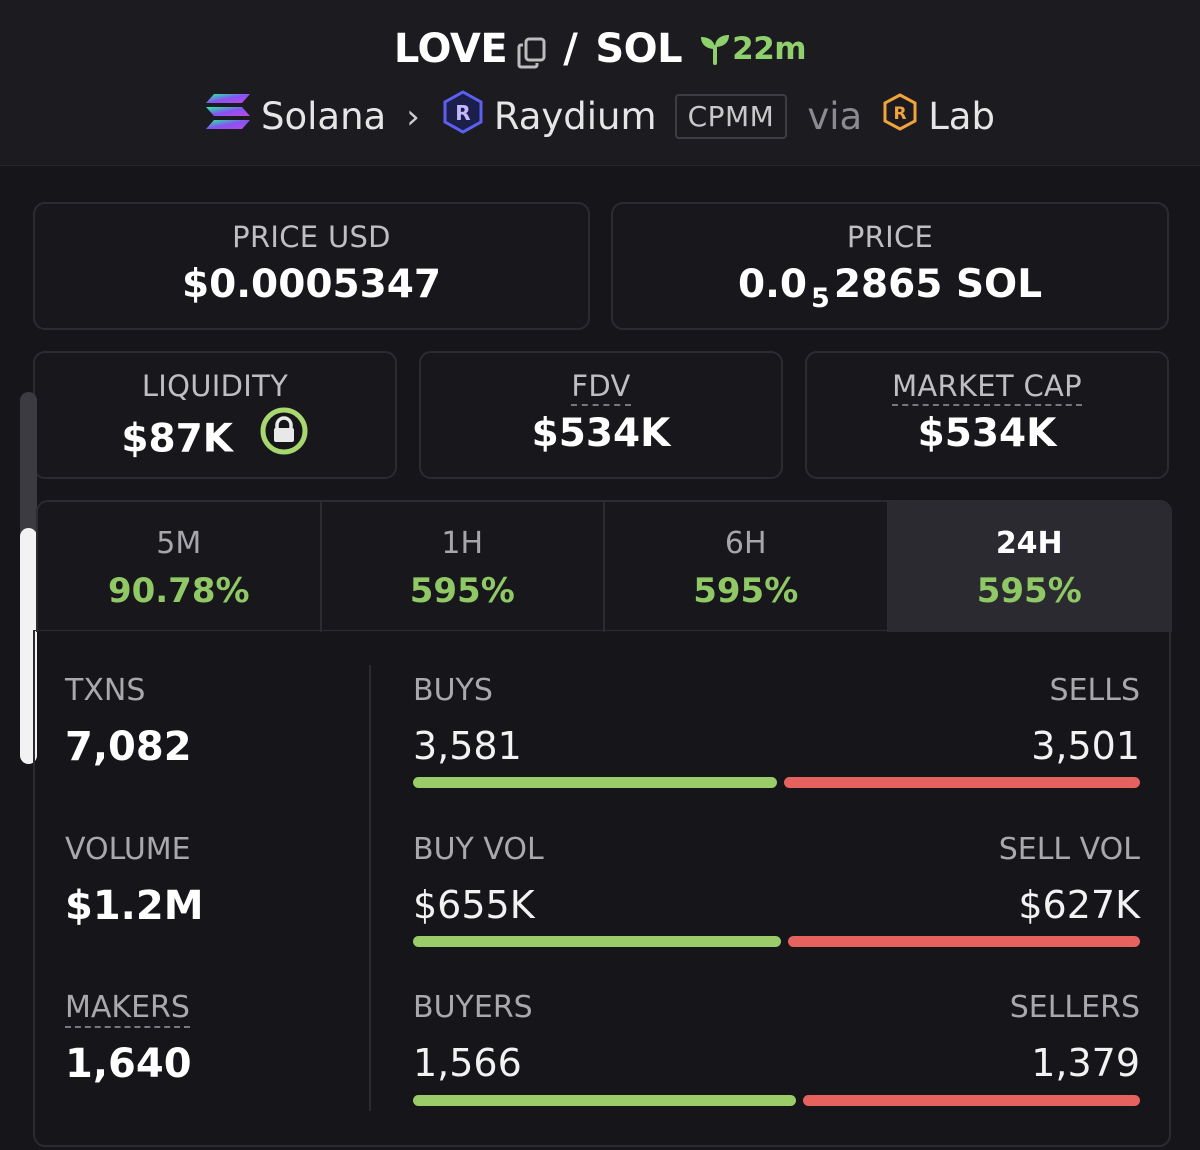 The image size is (1200, 1150). Describe the element at coordinates (999, 284) in the screenshot. I see `price-native-unit: SOL` at that location.